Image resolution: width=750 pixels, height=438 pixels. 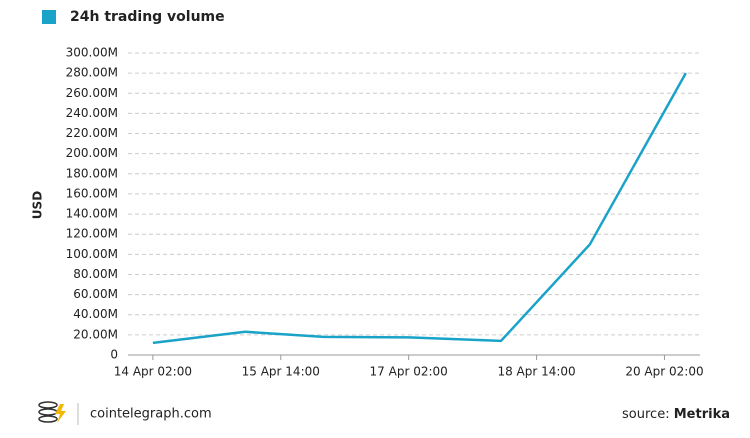 What do you see at coordinates (92, 173) in the screenshot?
I see `y-tick-label: 180.00M` at bounding box center [92, 173].